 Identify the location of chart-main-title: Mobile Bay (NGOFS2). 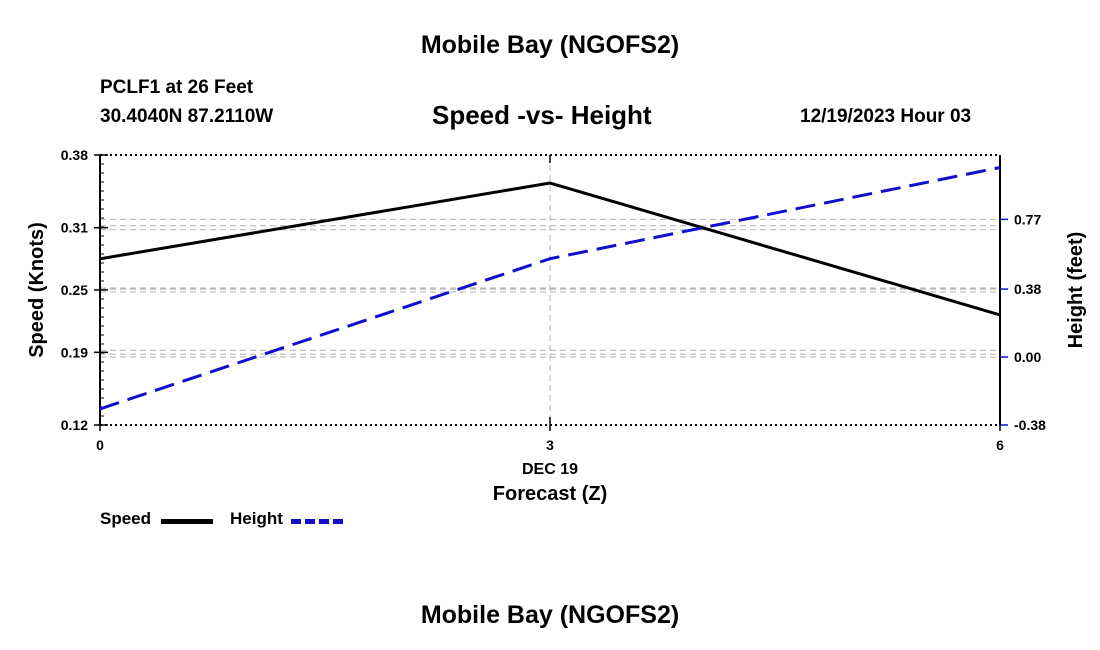
(550, 45).